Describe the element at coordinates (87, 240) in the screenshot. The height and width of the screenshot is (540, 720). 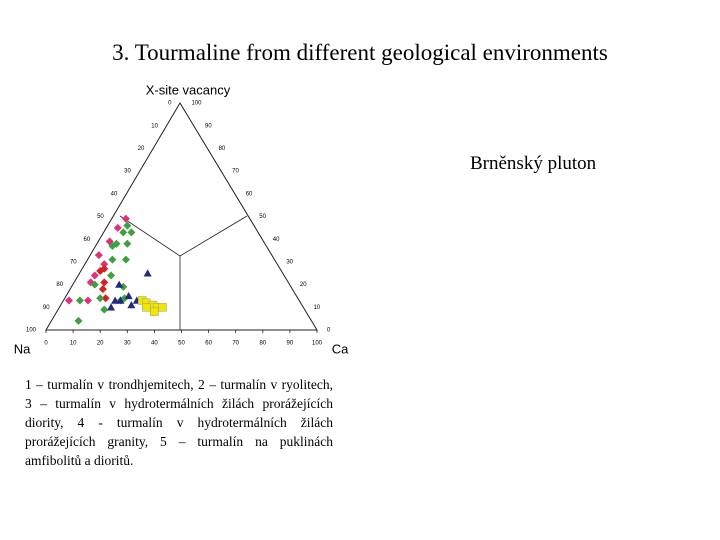
I see `left-tick-label: 60` at that location.